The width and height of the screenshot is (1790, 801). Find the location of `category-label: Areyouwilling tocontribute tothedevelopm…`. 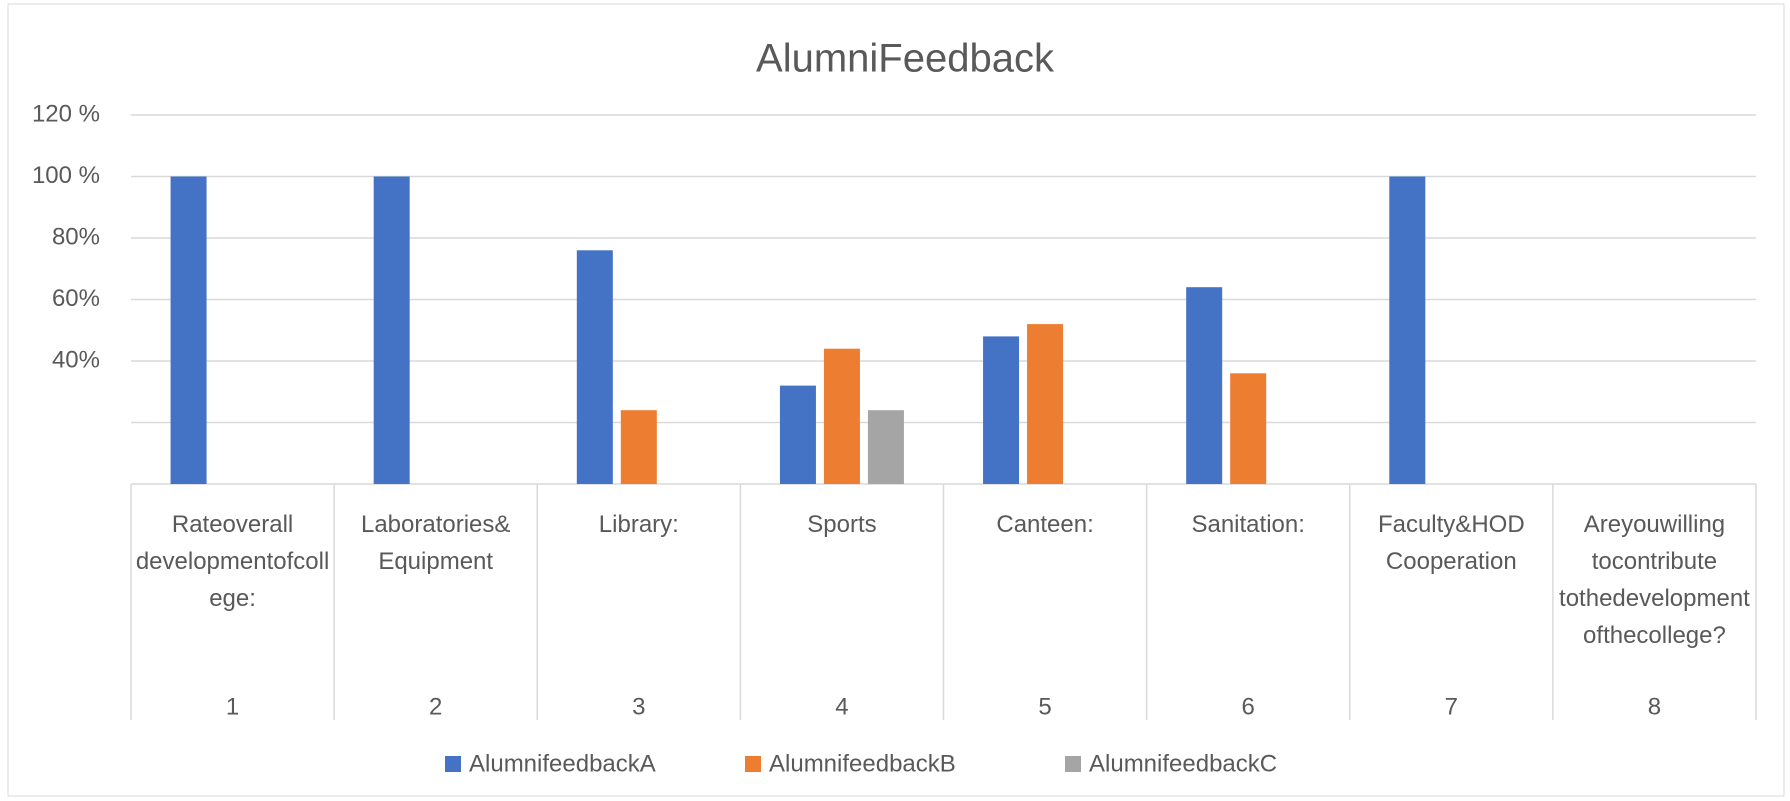

category-label: Areyouwilling tocontribute tothedevelopm… is located at coordinates (1654, 580).